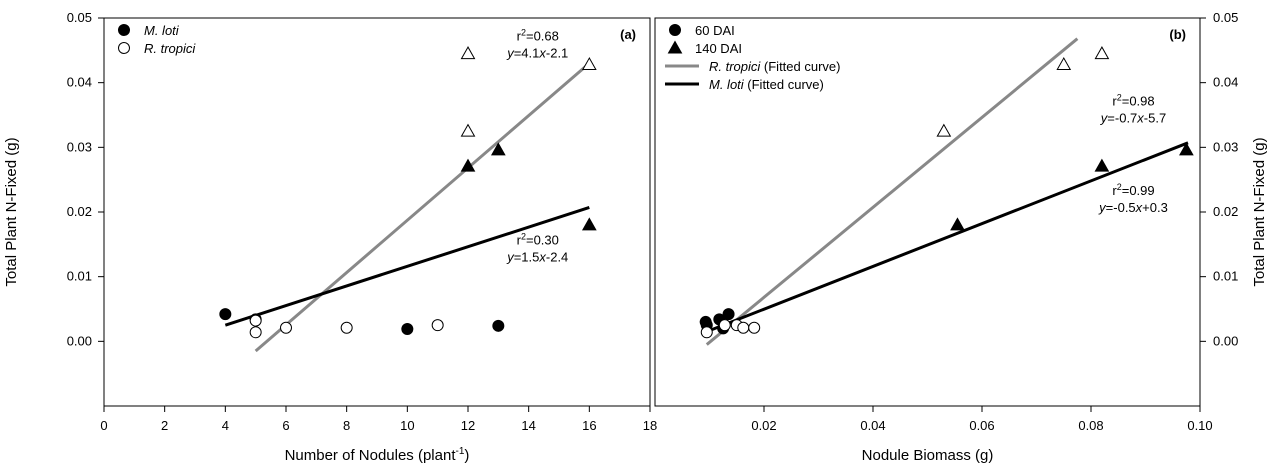  I want to click on equation-label: y=4.1x-2.1, so click(537, 53).